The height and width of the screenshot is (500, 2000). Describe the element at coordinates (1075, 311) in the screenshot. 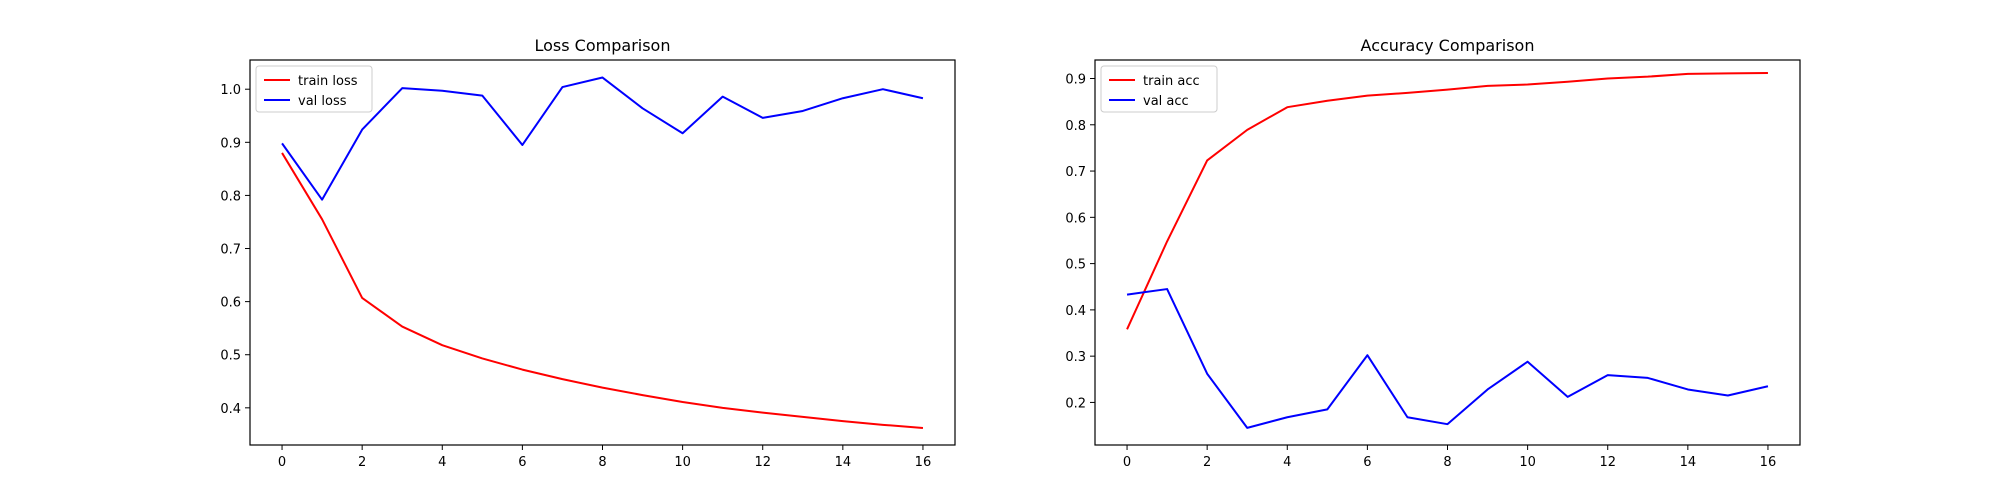

I see `accuracy-y-tick-label: 0.4` at that location.